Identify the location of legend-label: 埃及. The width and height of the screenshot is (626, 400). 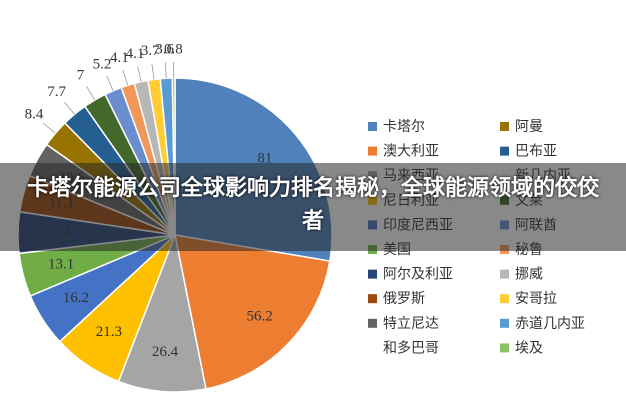
(529, 348).